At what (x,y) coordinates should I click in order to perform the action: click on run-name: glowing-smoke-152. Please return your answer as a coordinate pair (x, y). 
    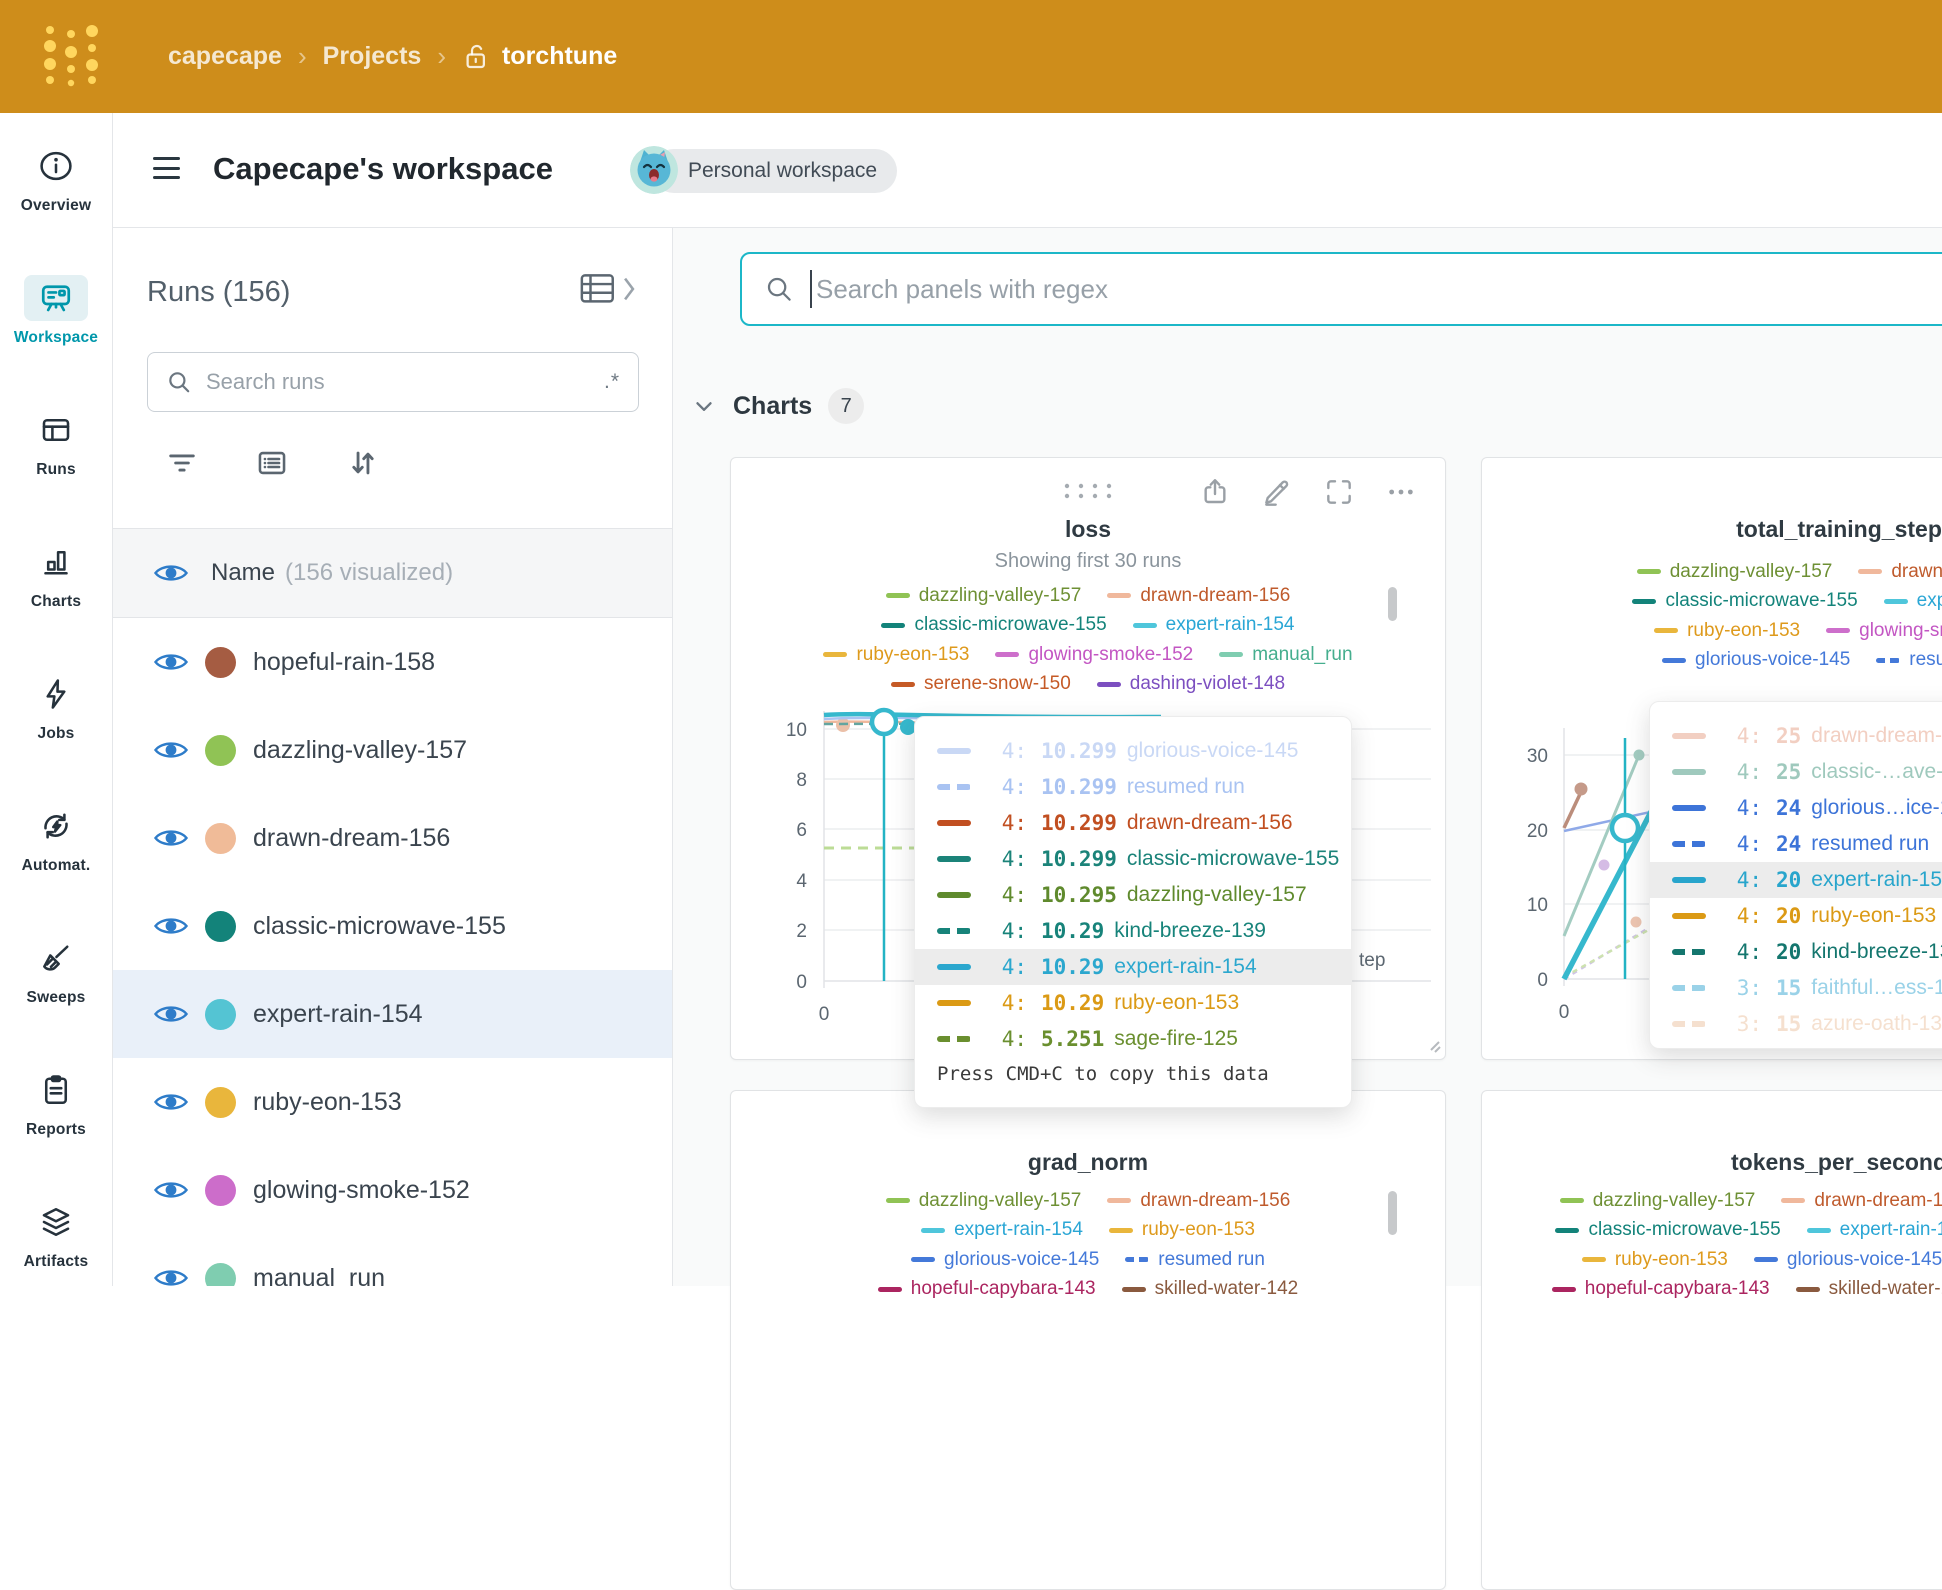
    Looking at the image, I should click on (361, 1189).